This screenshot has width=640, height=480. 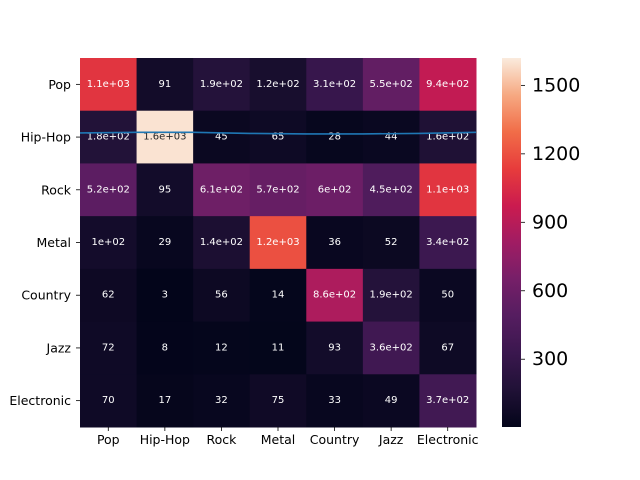 I want to click on x-tick-label-1: Hip-Hop, so click(x=165, y=439).